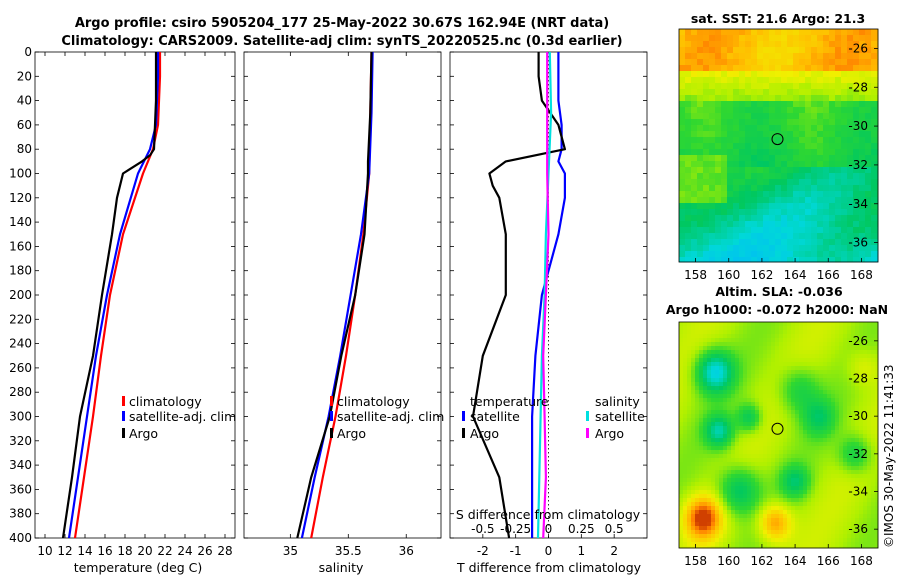 The height and width of the screenshot is (580, 900). I want to click on legend-label-climatology: climatology, so click(165, 401).